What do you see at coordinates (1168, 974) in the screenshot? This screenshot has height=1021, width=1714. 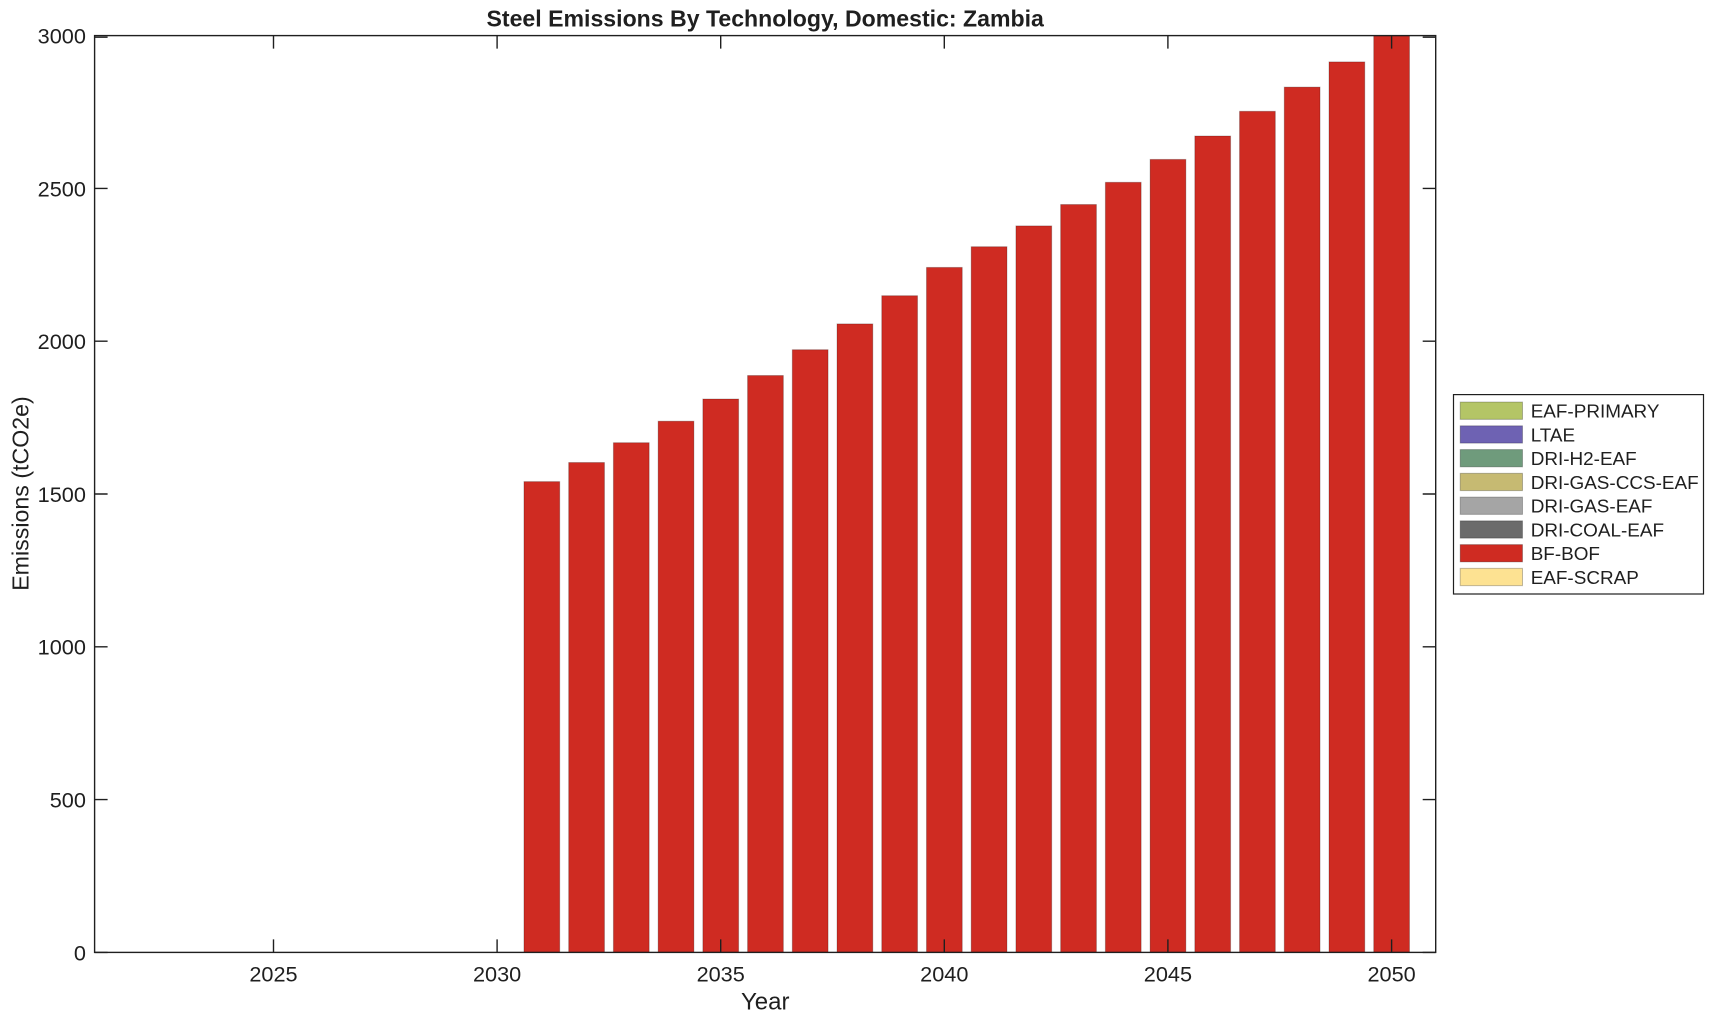 I see `svg-text: 2045` at bounding box center [1168, 974].